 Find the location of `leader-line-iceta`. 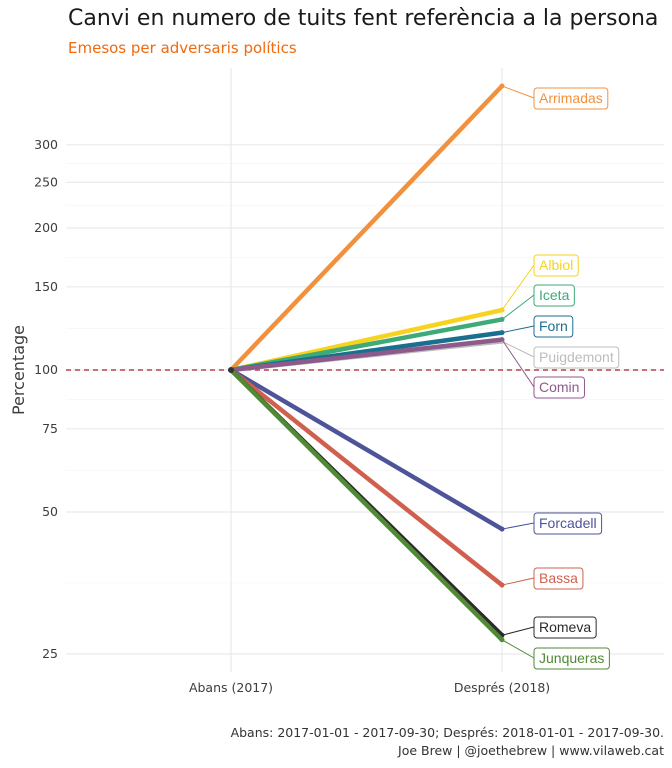

leader-line-iceta is located at coordinates (518, 307).